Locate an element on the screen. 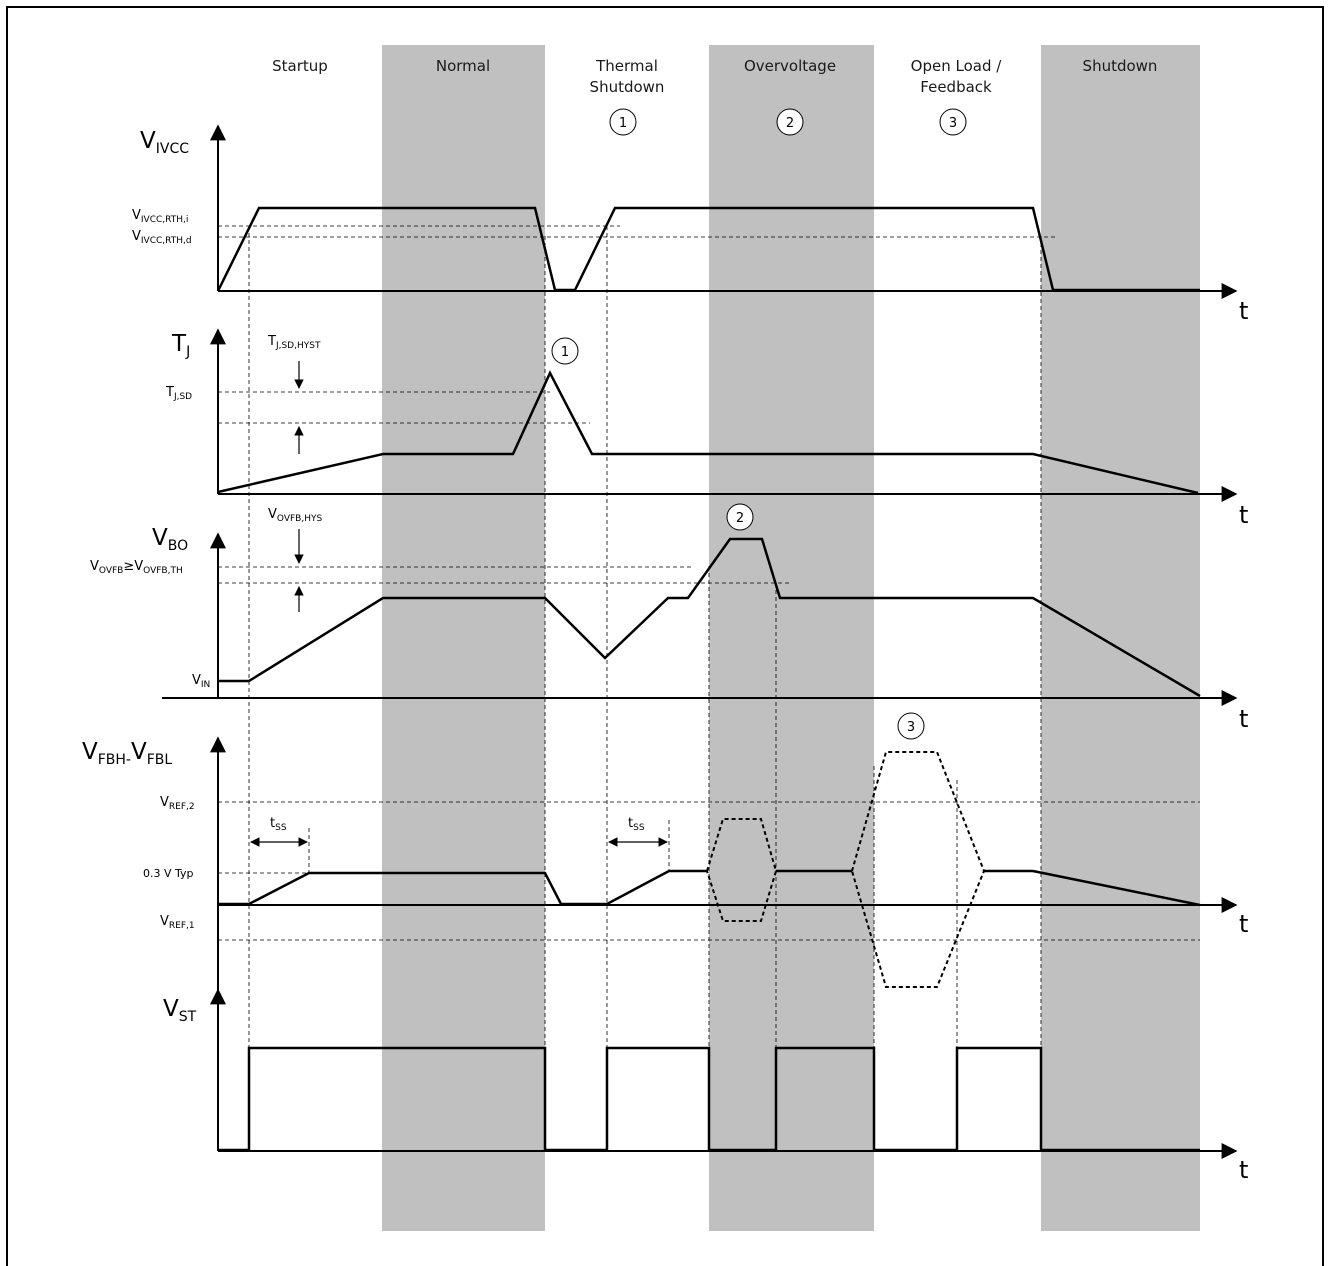 The width and height of the screenshot is (1330, 1266). vst-waveform is located at coordinates (709, 1099).